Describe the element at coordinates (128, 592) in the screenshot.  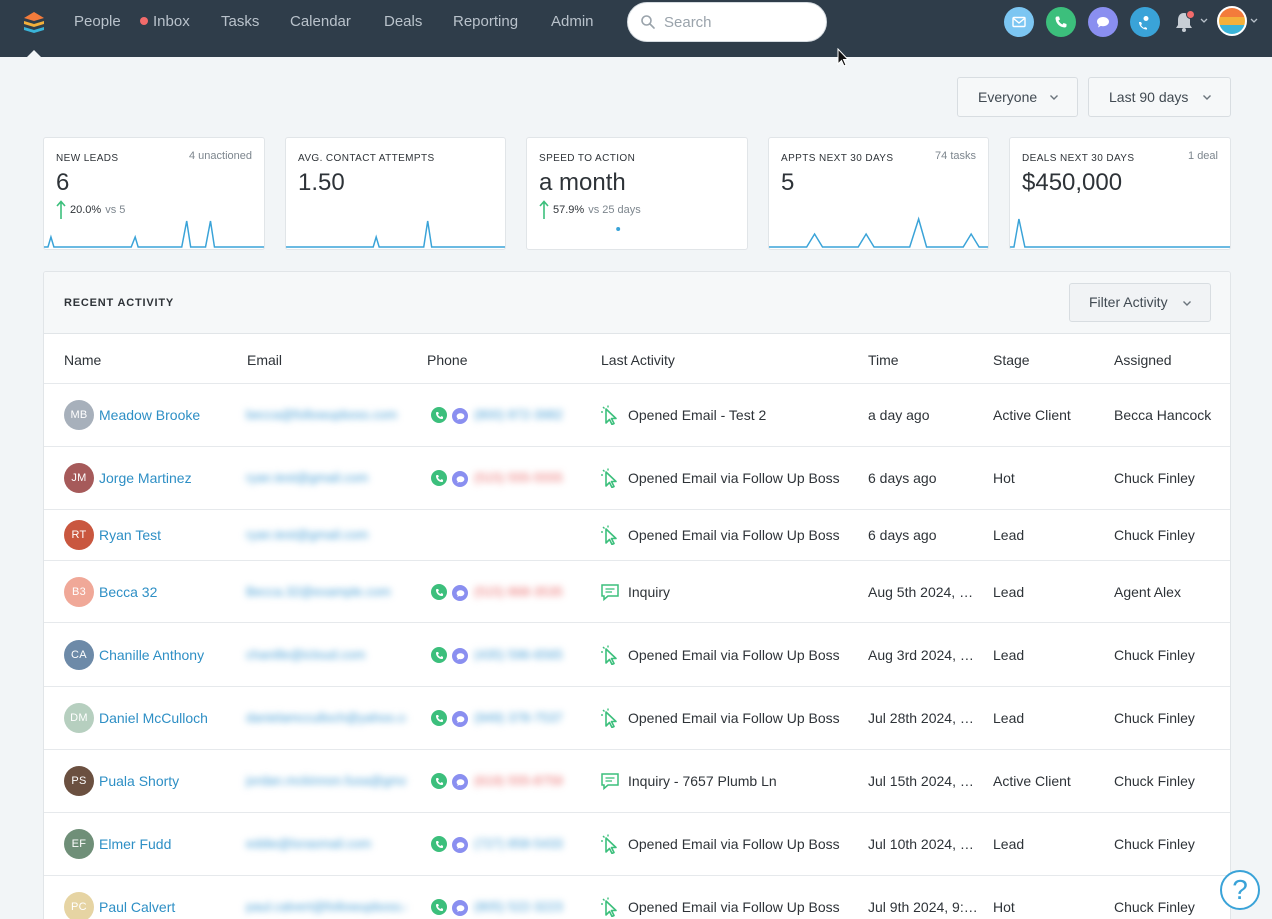
I see `person-name-link: Becca 32` at that location.